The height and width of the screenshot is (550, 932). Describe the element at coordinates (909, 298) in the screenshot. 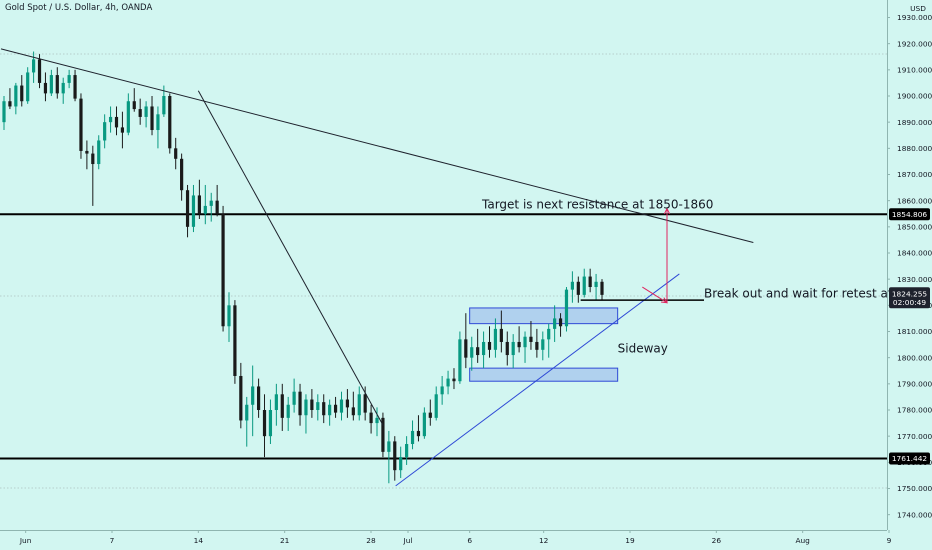

I see `current-price-label-box` at that location.